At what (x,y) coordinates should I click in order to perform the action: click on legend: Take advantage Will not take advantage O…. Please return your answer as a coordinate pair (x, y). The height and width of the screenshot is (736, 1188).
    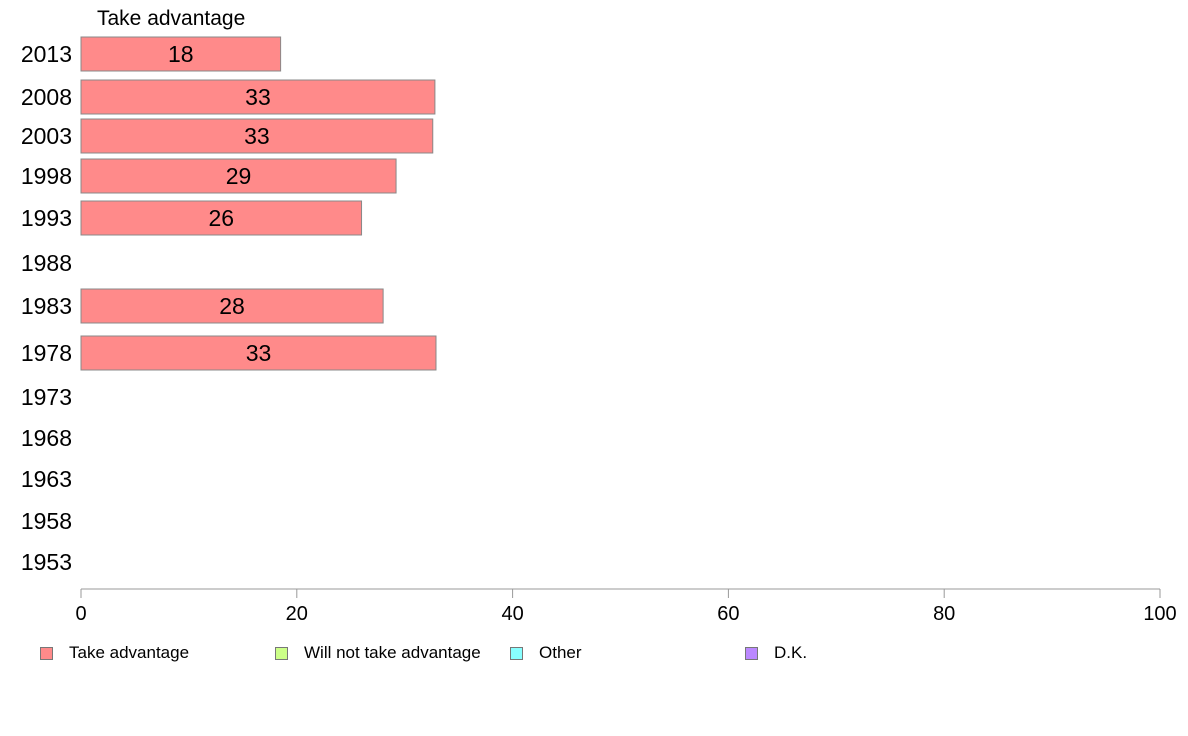
    Looking at the image, I should click on (594, 654).